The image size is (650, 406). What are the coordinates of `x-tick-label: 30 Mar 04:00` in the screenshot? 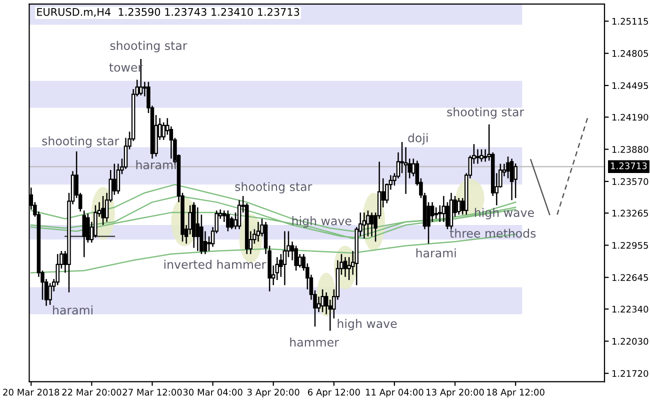 It's located at (212, 392).